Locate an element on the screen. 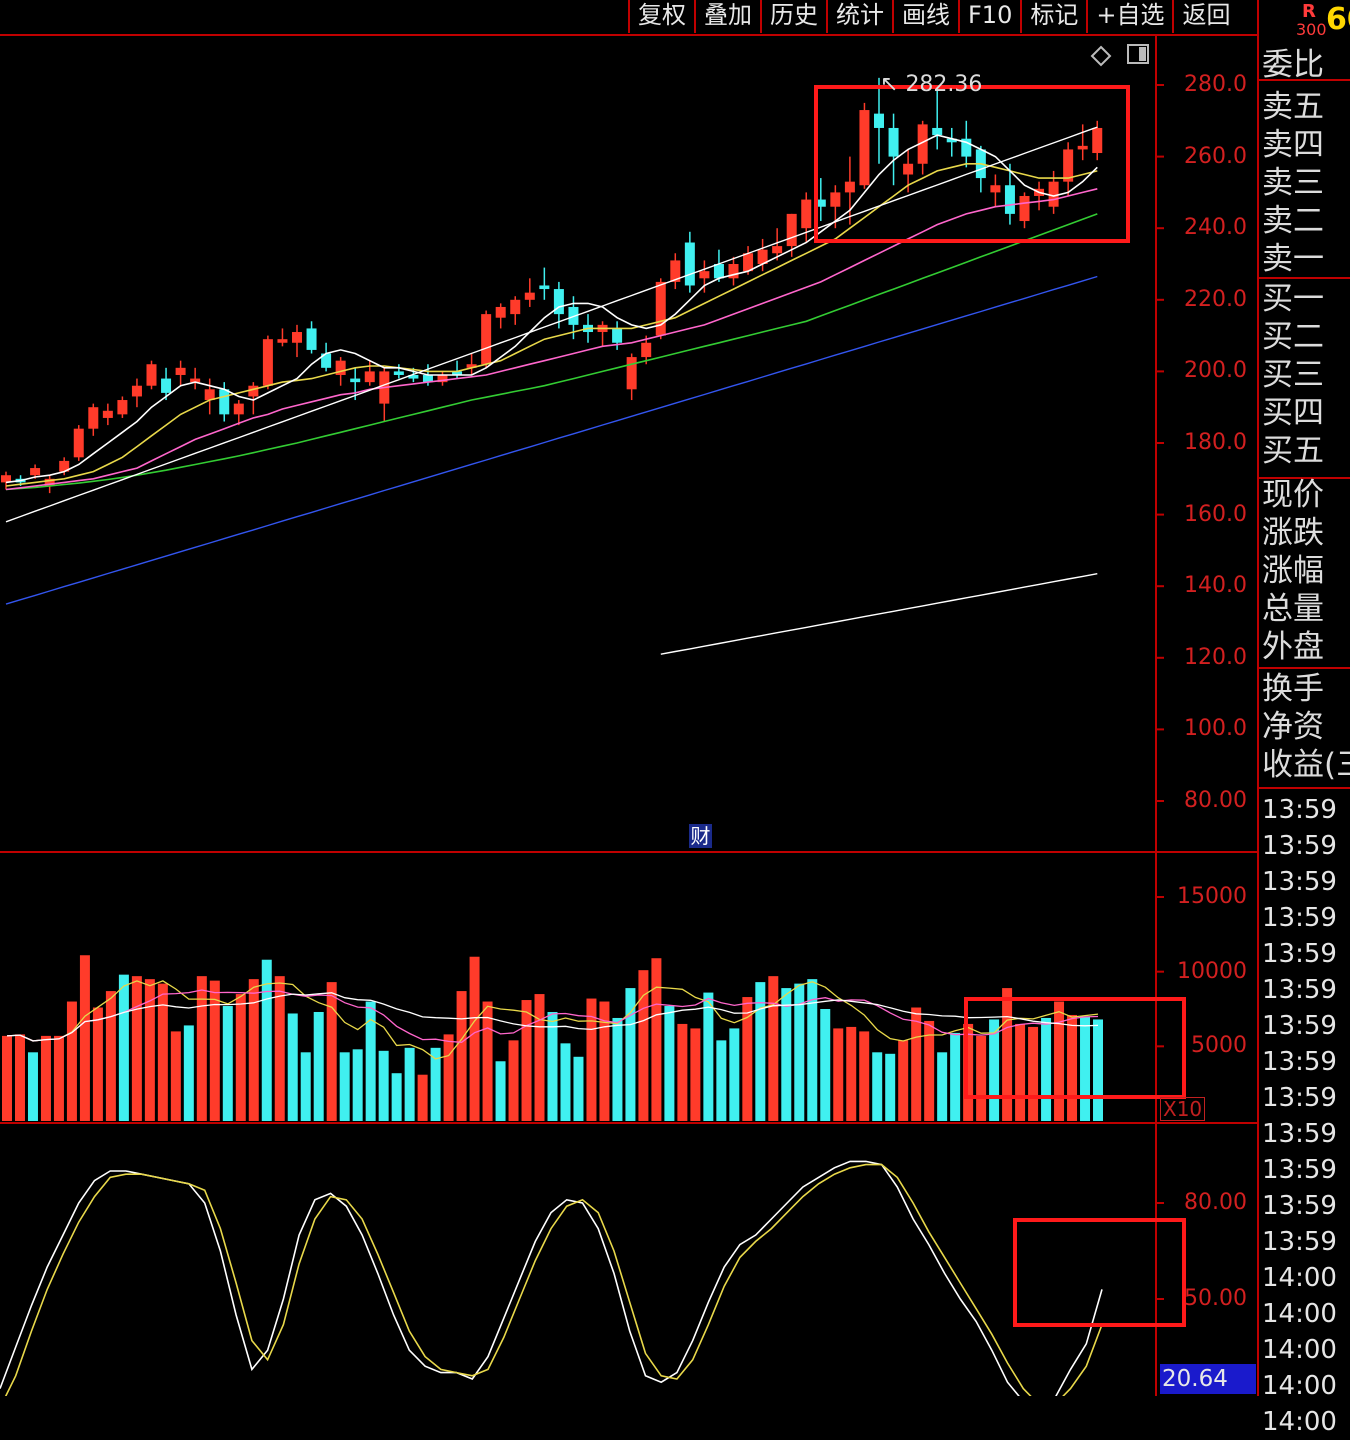 The image size is (1350, 1440). finance-marker-icon: 财 is located at coordinates (700, 836).